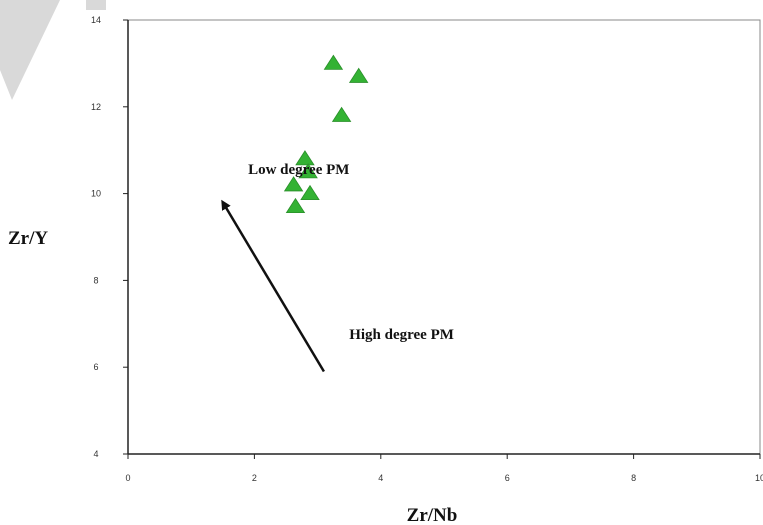 The width and height of the screenshot is (763, 525). I want to click on x-tick-label: 8, so click(633, 478).